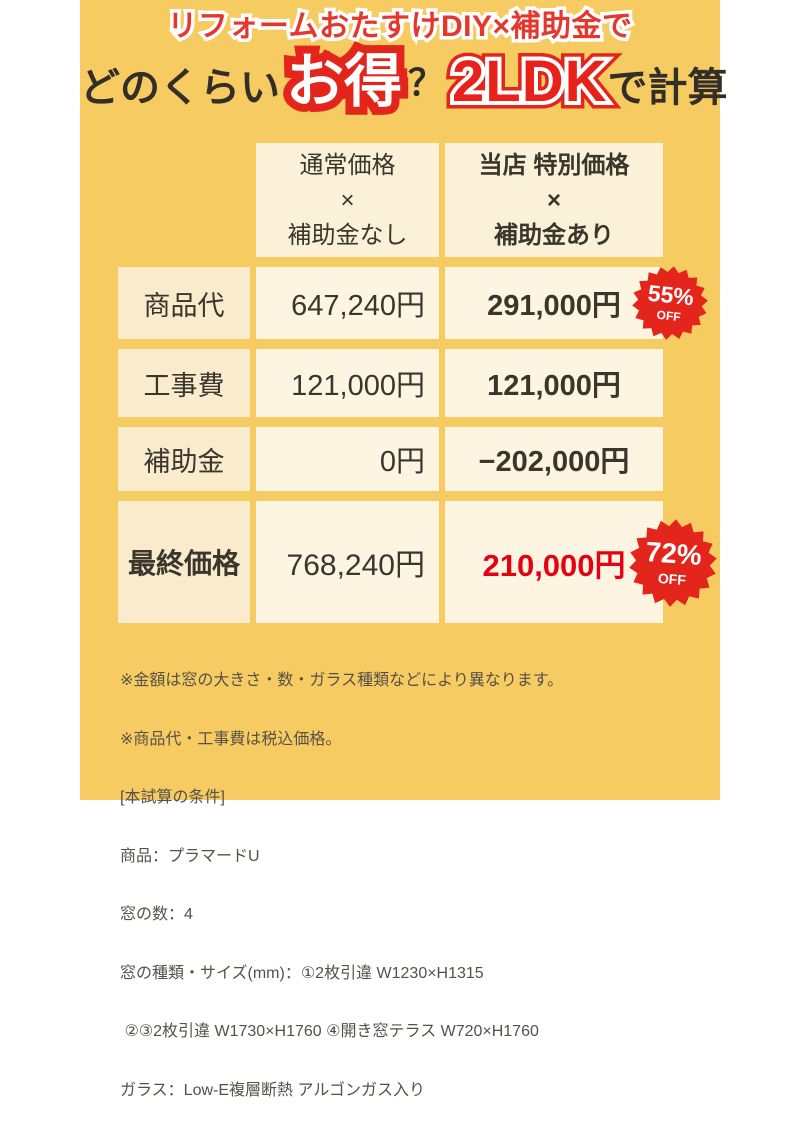  I want to click on header-special-top: 当店 特別価格, so click(554, 165).